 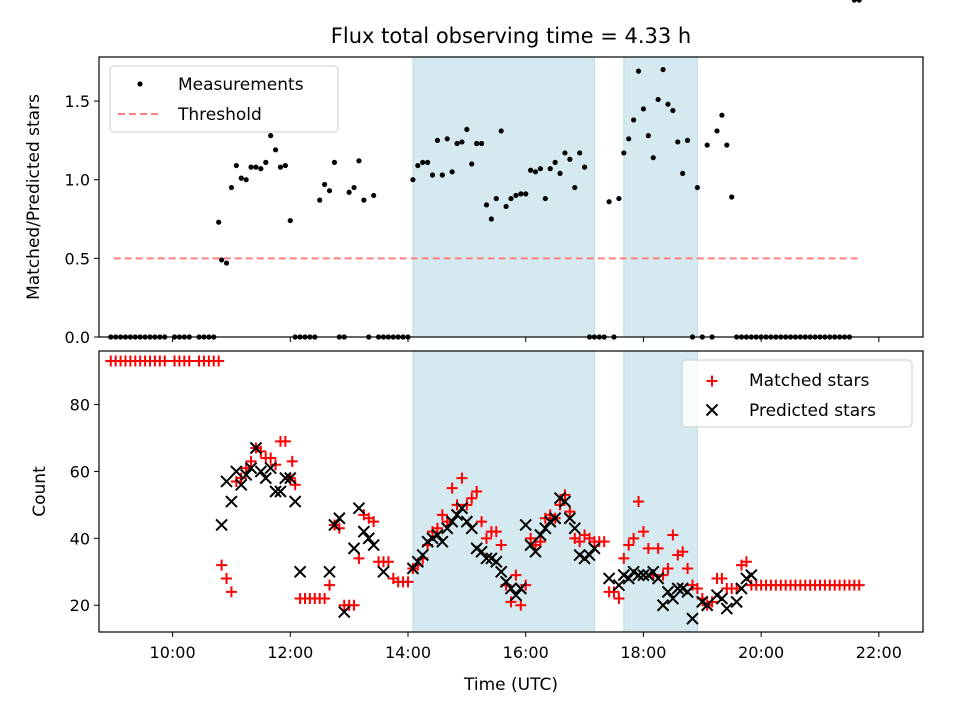 I want to click on chart-title: Flux total observing time = 4.33 h, so click(x=511, y=36).